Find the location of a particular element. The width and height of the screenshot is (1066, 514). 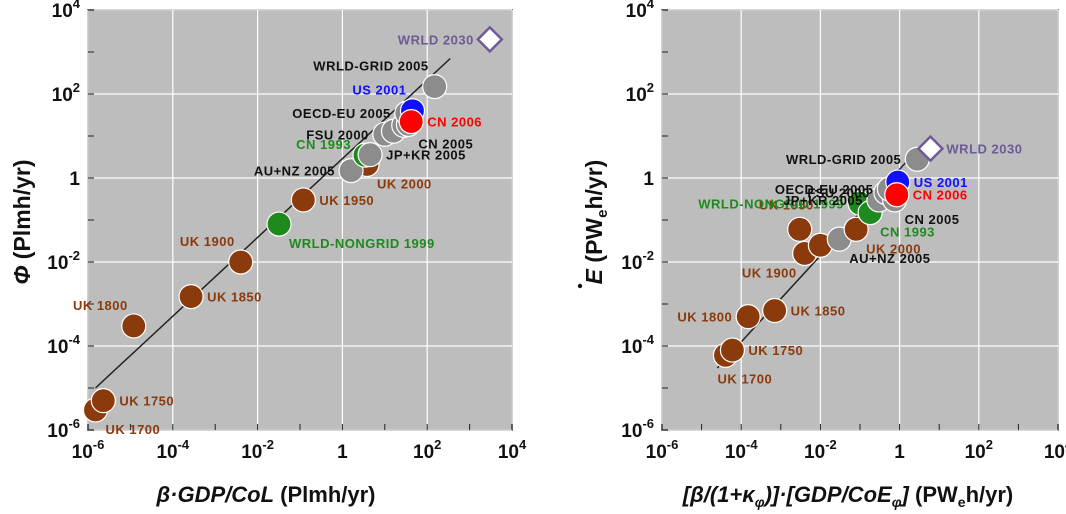

x-axis-label-left: β·GDP/CoL (Plmh/yr) is located at coordinates (265, 494).